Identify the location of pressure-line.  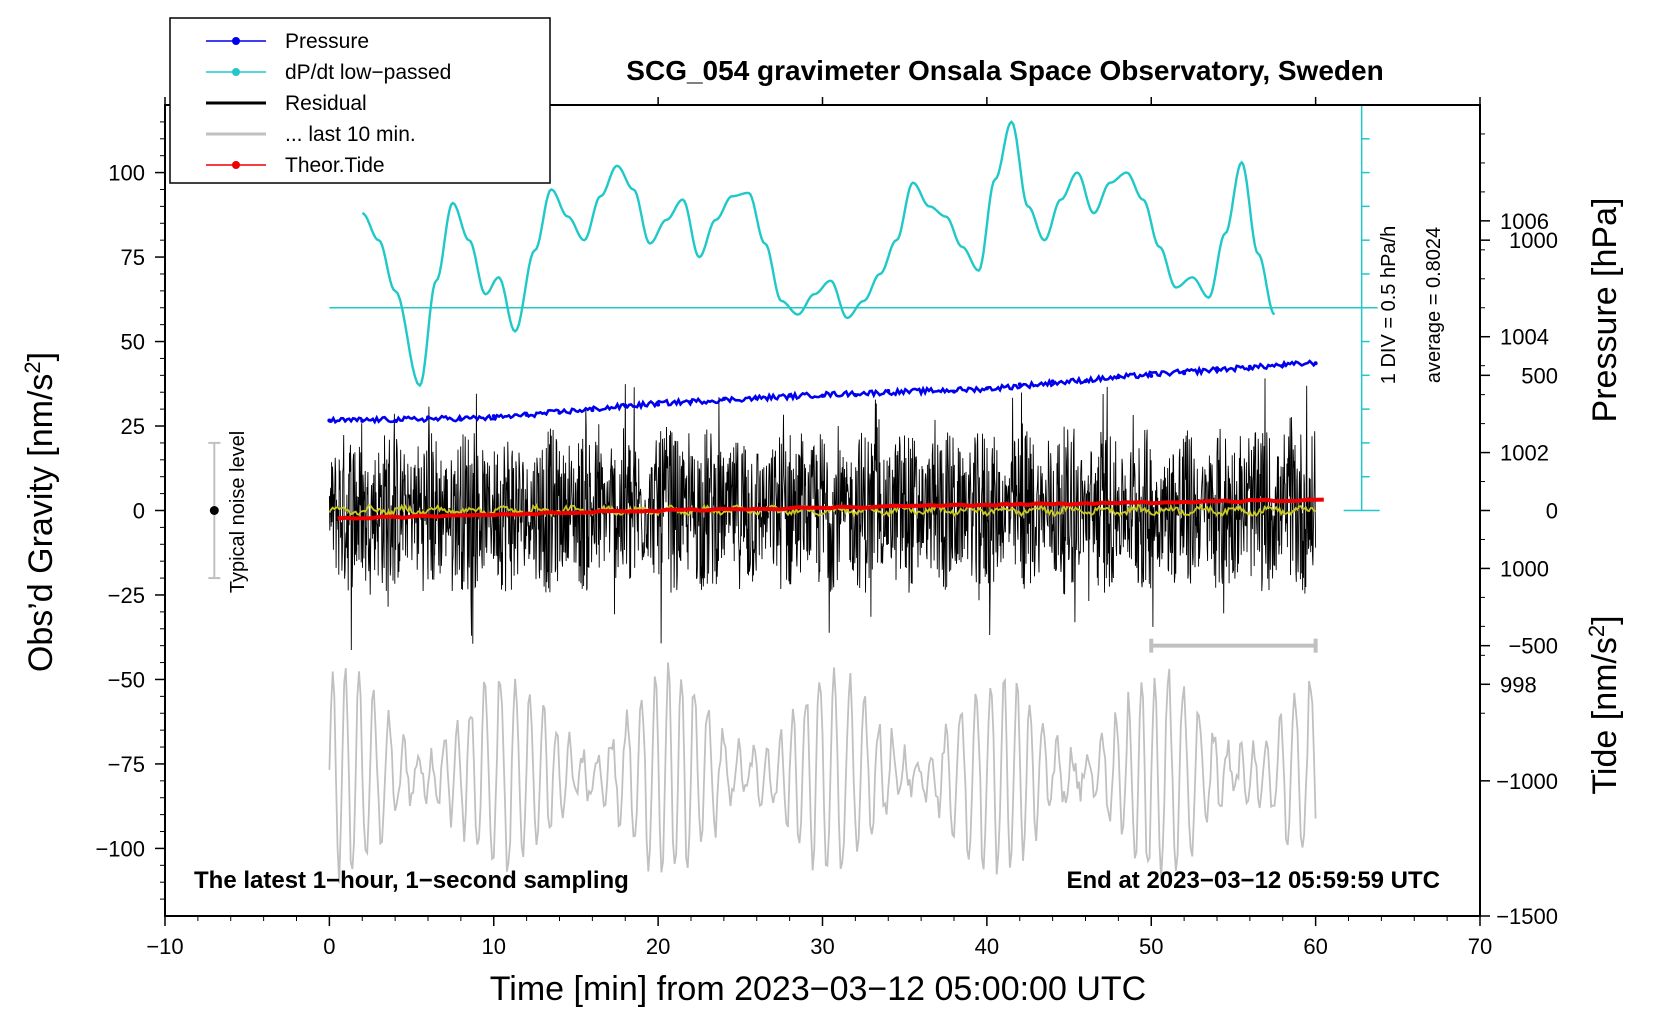
(823, 392).